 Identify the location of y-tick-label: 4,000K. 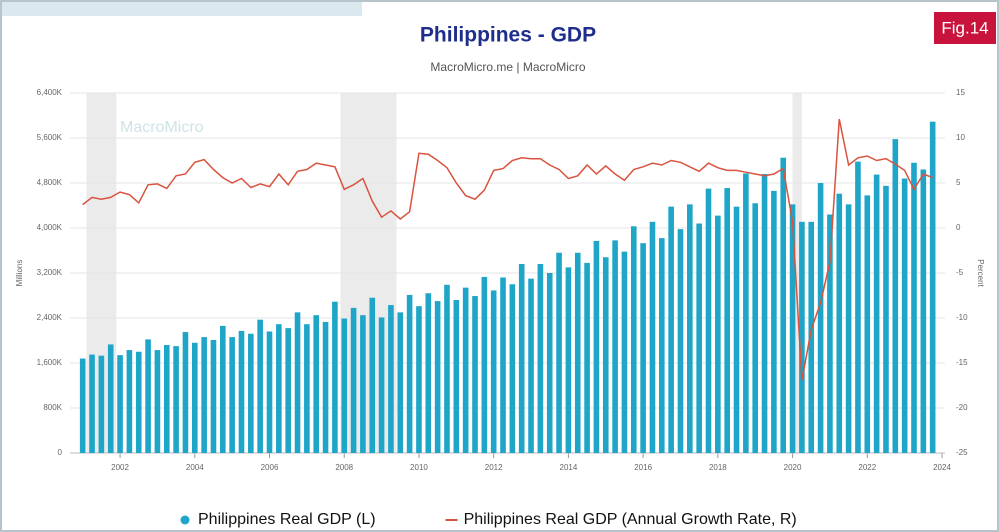
(50, 227).